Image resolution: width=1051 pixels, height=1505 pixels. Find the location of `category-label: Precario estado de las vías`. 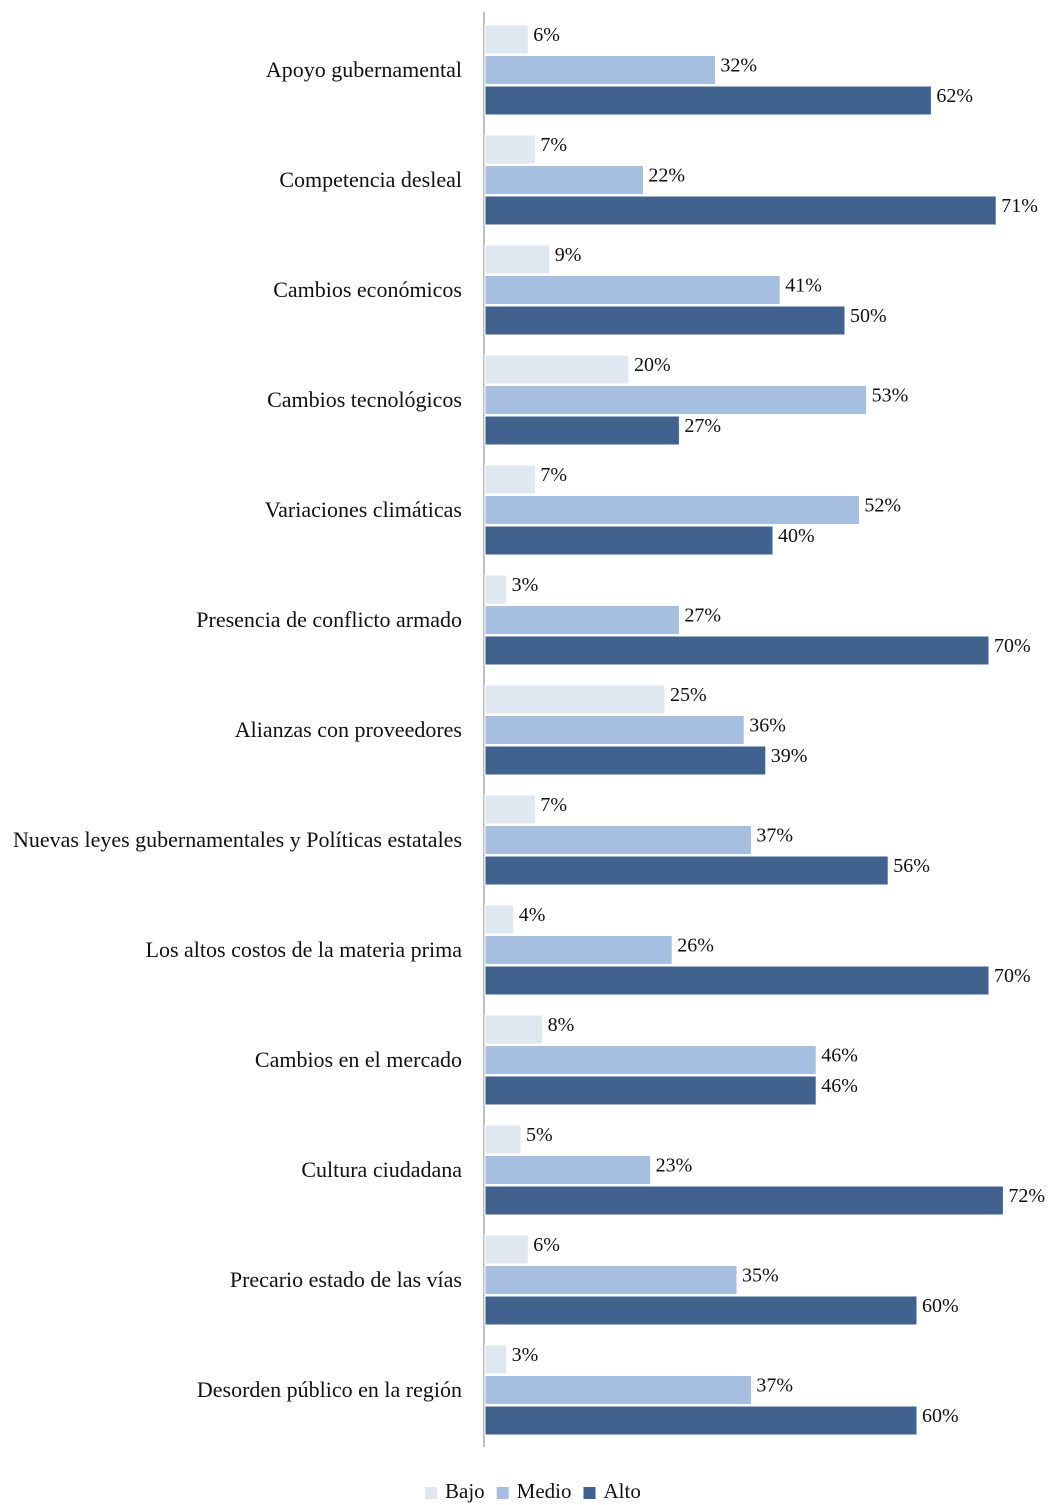

category-label: Precario estado de las vías is located at coordinates (345, 1279).